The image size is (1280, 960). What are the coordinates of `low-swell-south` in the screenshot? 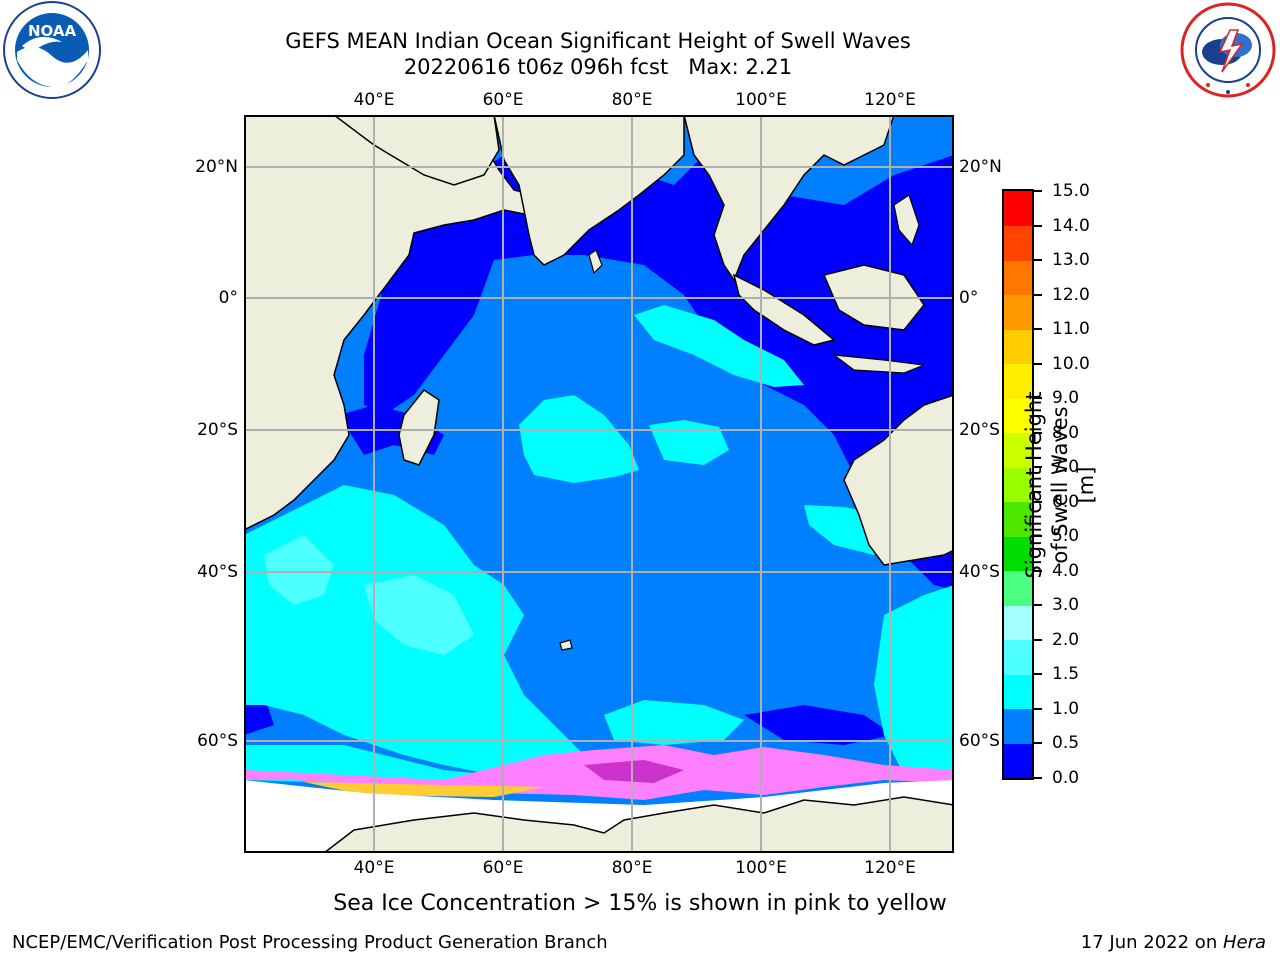 It's located at (819, 725).